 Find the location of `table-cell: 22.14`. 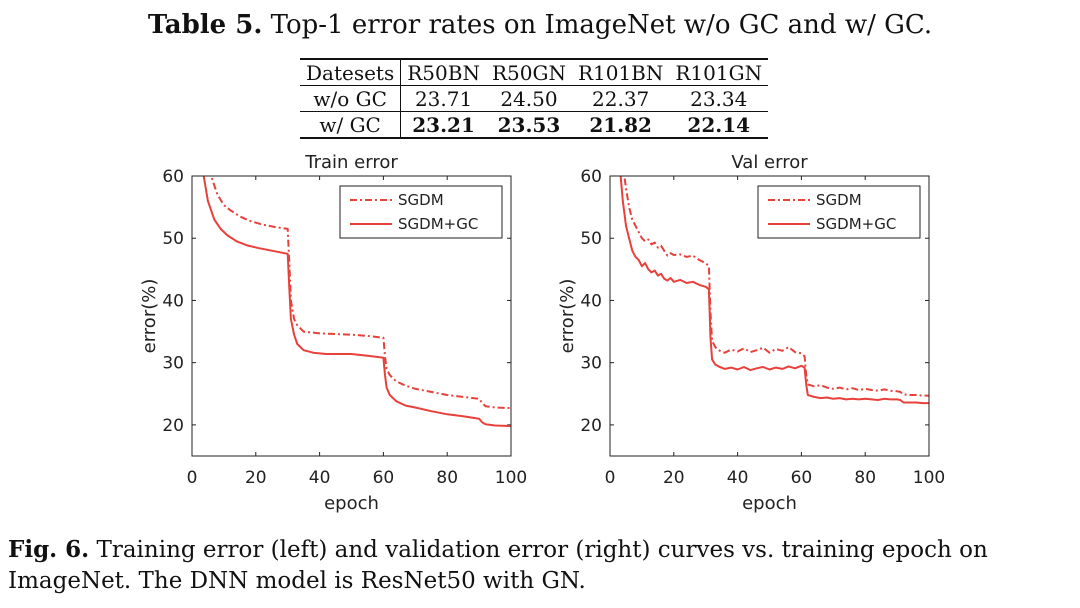

table-cell: 22.14 is located at coordinates (719, 124).